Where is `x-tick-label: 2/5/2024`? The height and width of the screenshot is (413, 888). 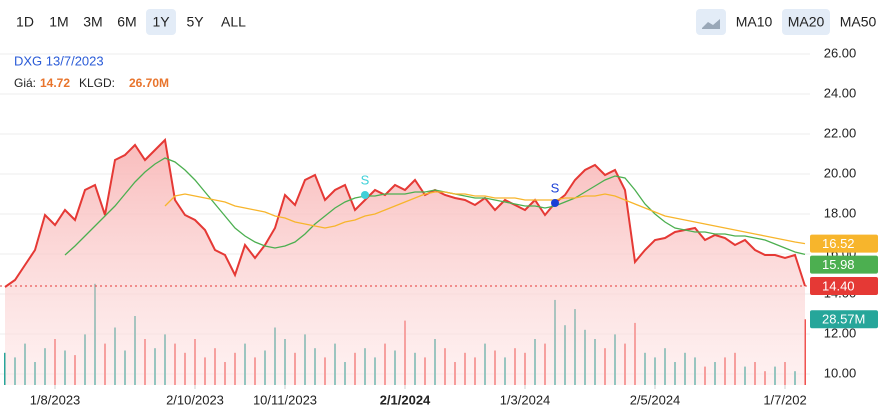
x-tick-label: 2/5/2024 is located at coordinates (655, 399).